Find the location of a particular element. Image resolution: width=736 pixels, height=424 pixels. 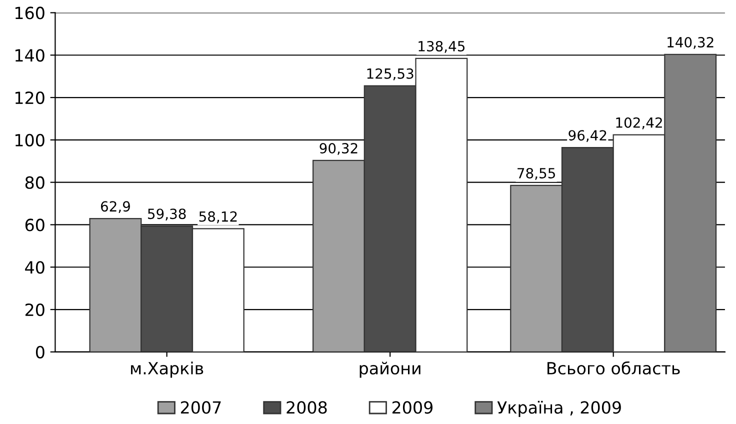

legend-label: 2007 is located at coordinates (200, 407).